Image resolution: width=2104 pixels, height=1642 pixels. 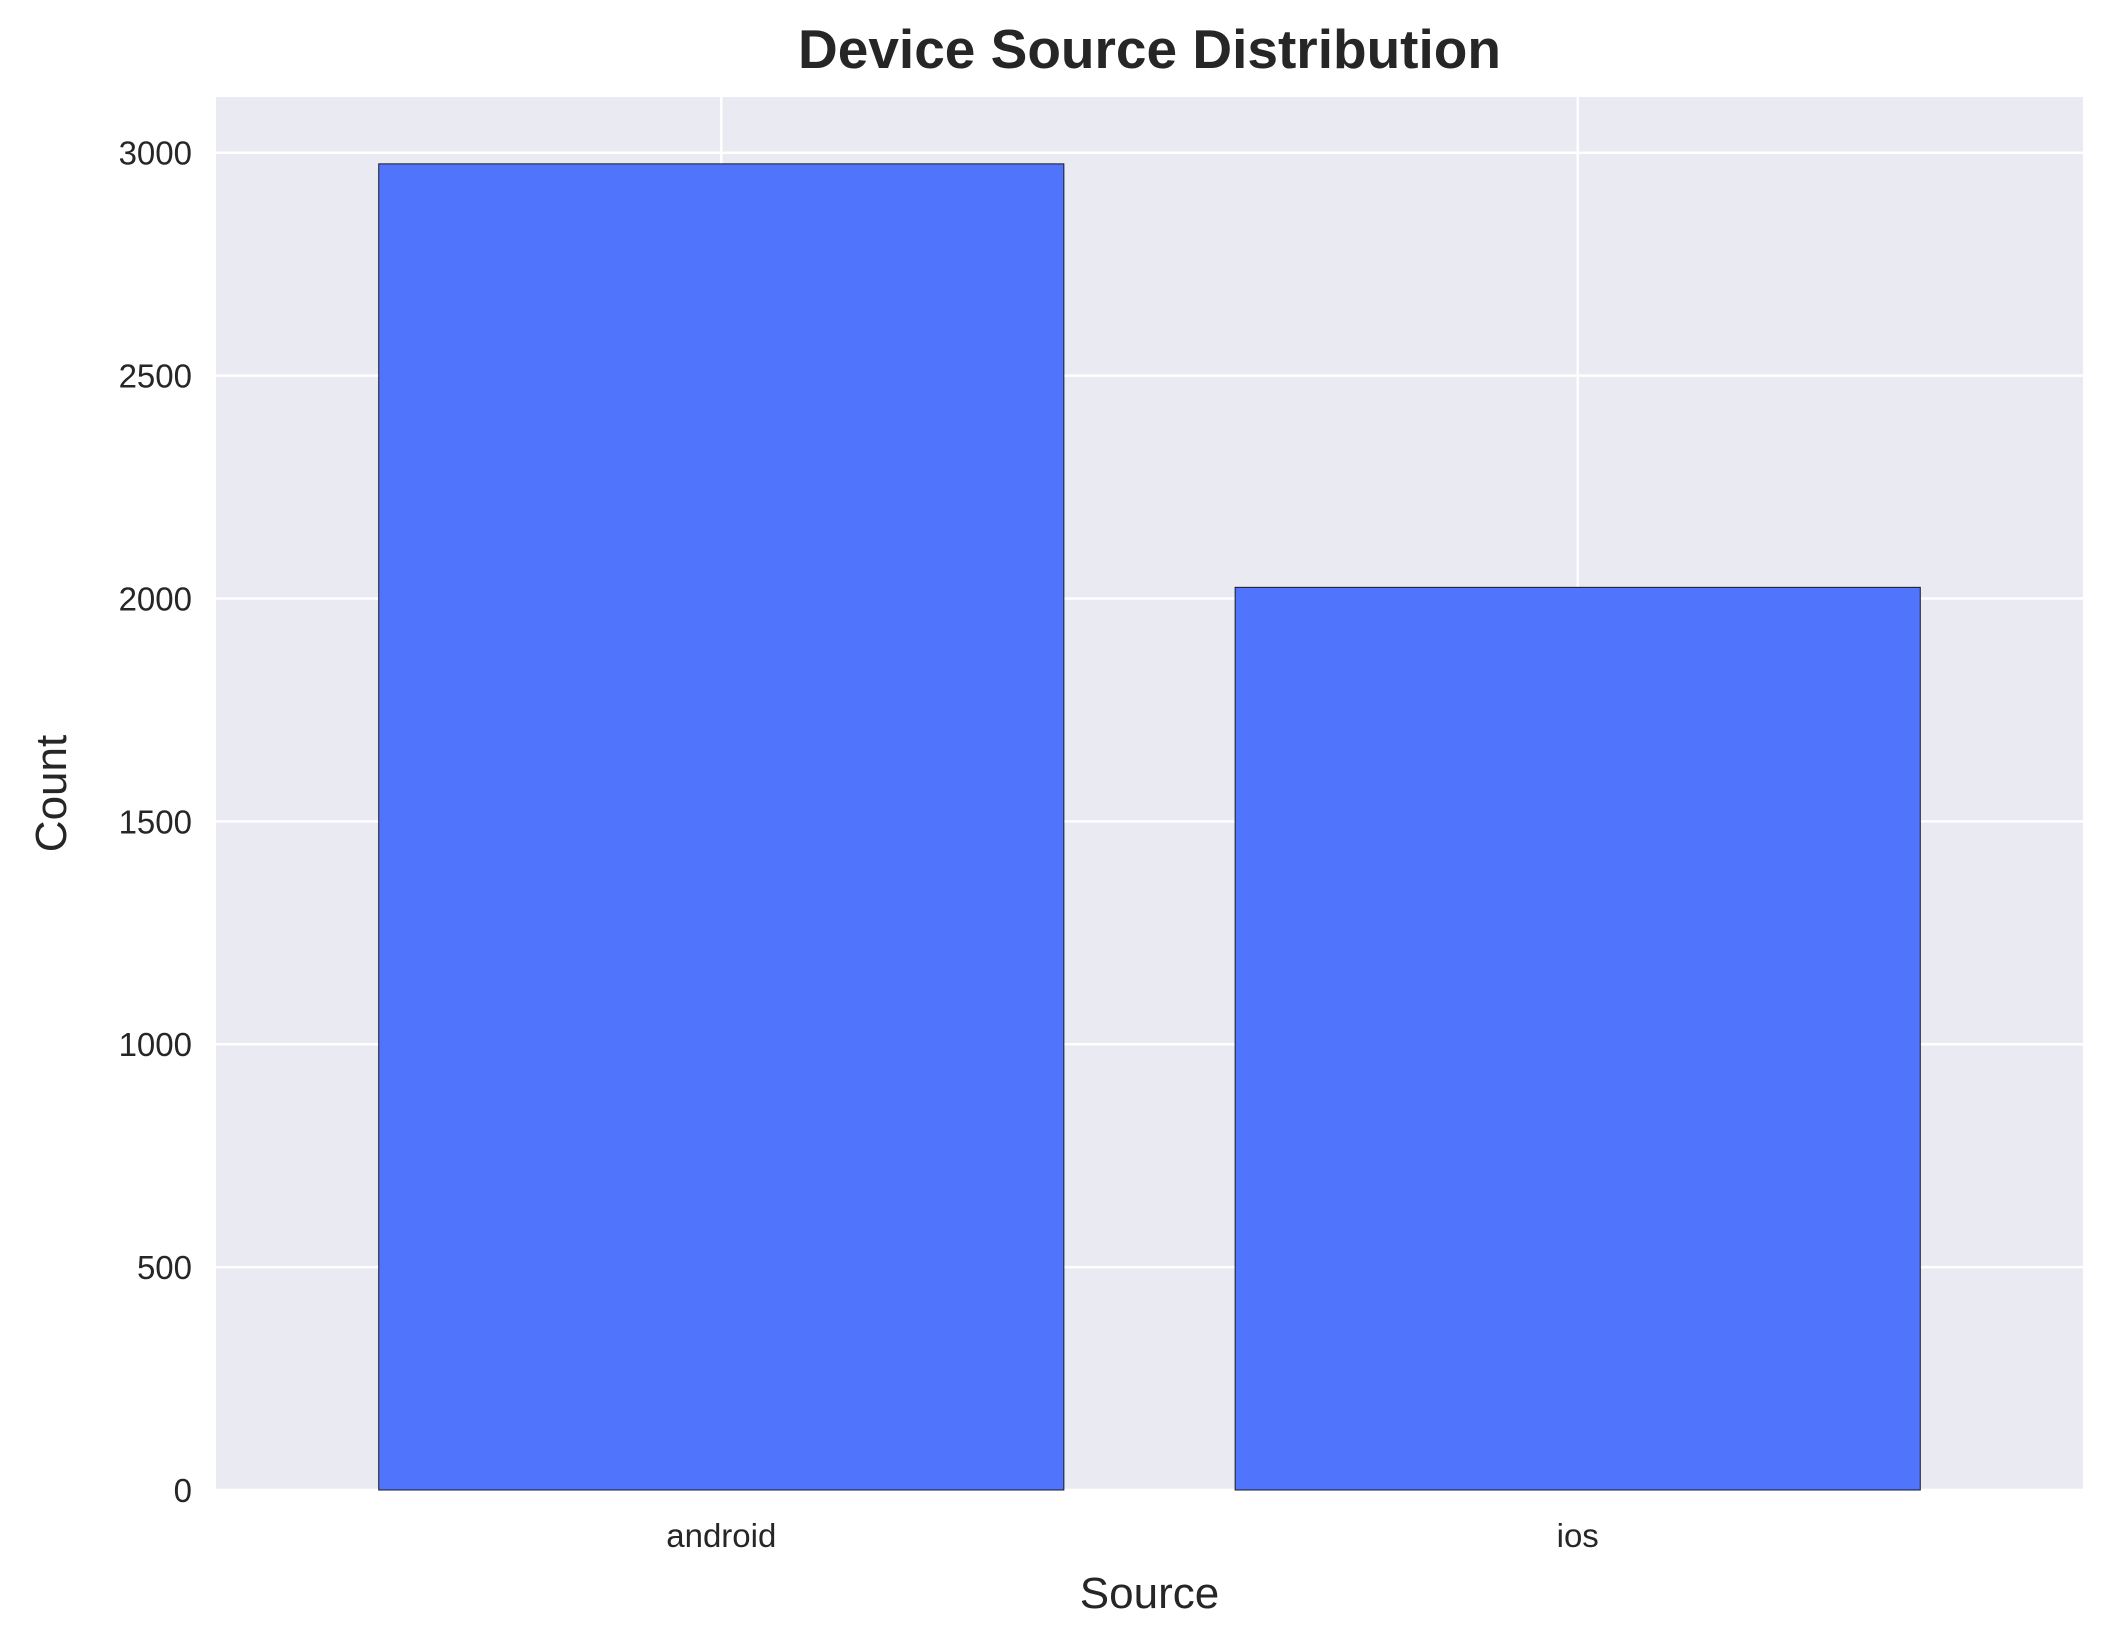 I want to click on chart-title: Device Source Distribution, so click(x=1149, y=49).